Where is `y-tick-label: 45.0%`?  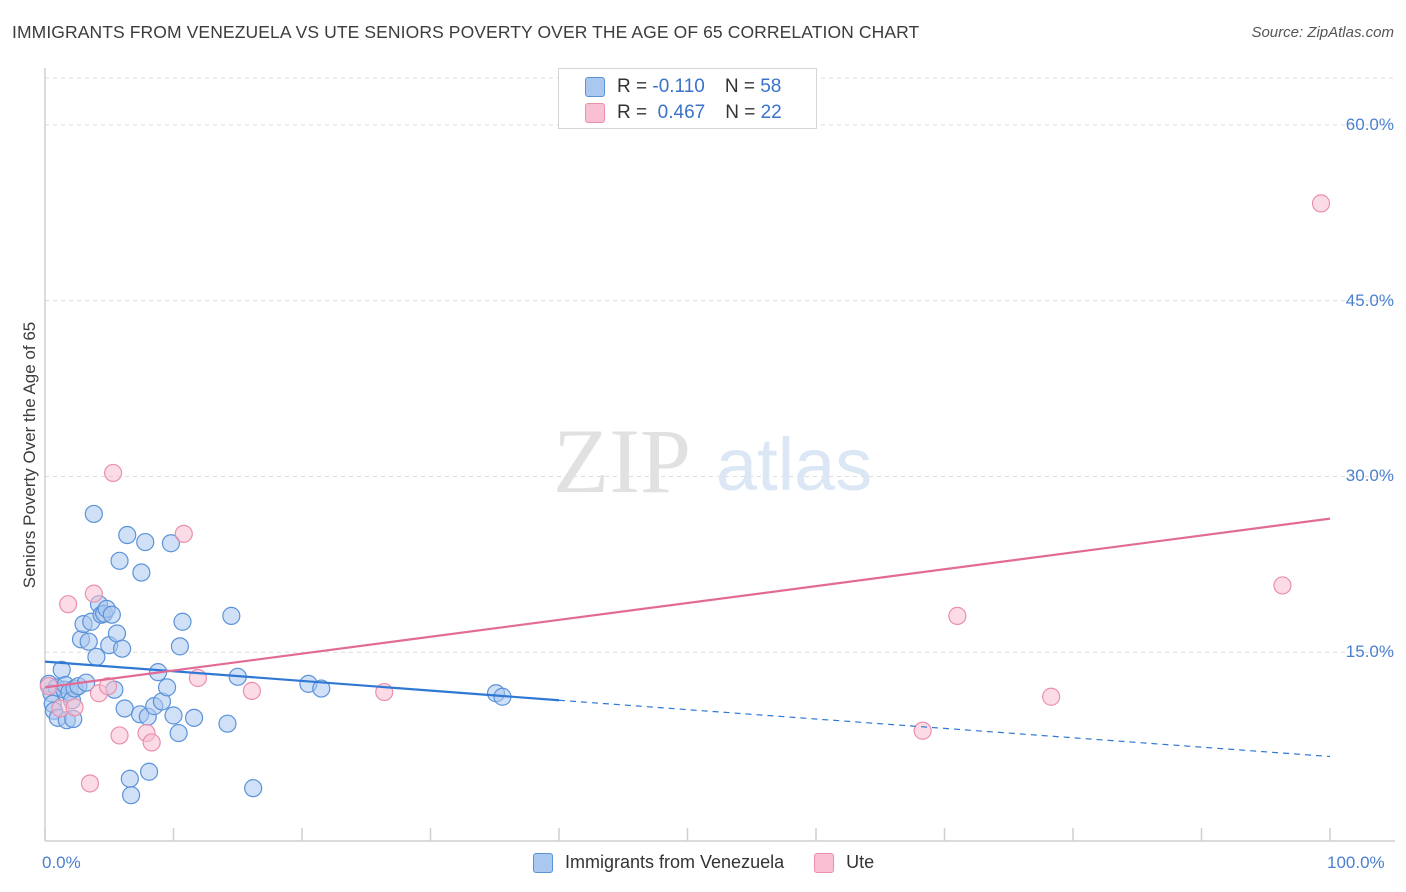
y-tick-label: 45.0% is located at coordinates (1369, 300).